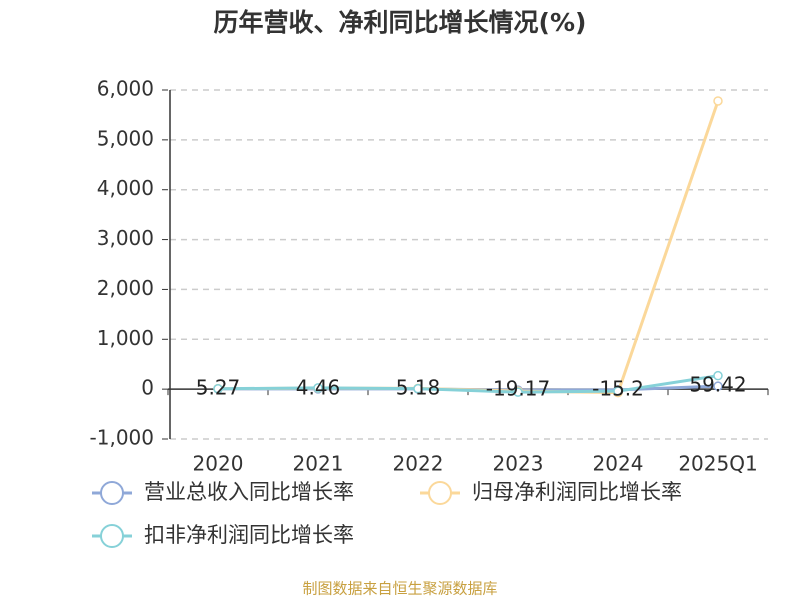 This screenshot has width=800, height=600. Describe the element at coordinates (418, 464) in the screenshot. I see `x-tick-label: 2022` at that location.